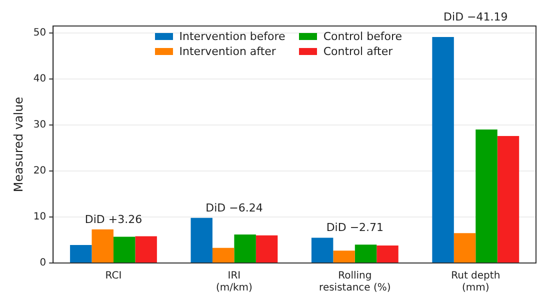 Image resolution: width=550 pixels, height=305 pixels. I want to click on y-tick-label: 50, so click(39, 32).